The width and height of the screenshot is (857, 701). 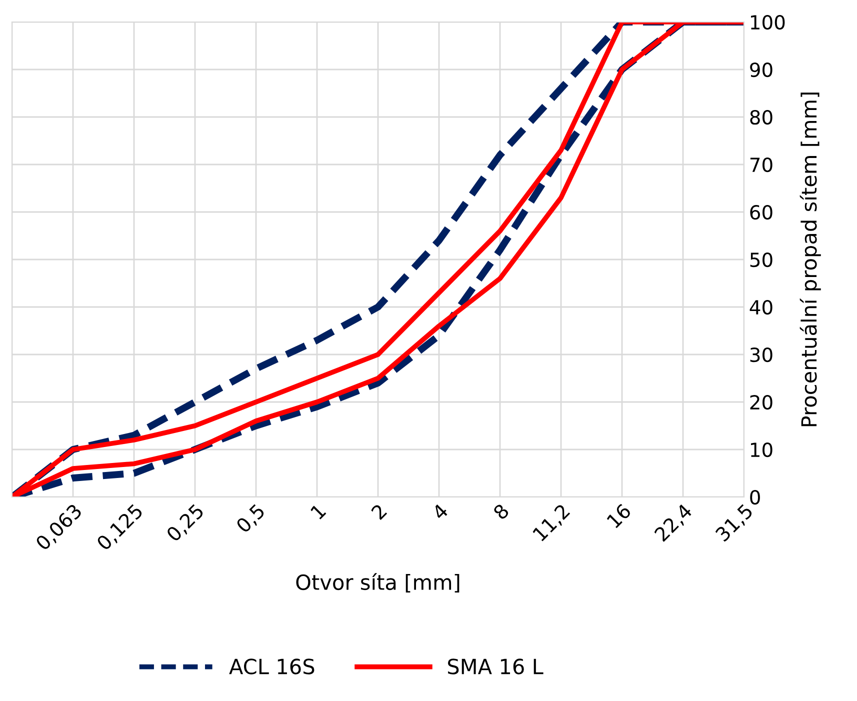 What do you see at coordinates (810, 259) in the screenshot?
I see `y-axis-title: Procentuální propad sítem [mm]` at bounding box center [810, 259].